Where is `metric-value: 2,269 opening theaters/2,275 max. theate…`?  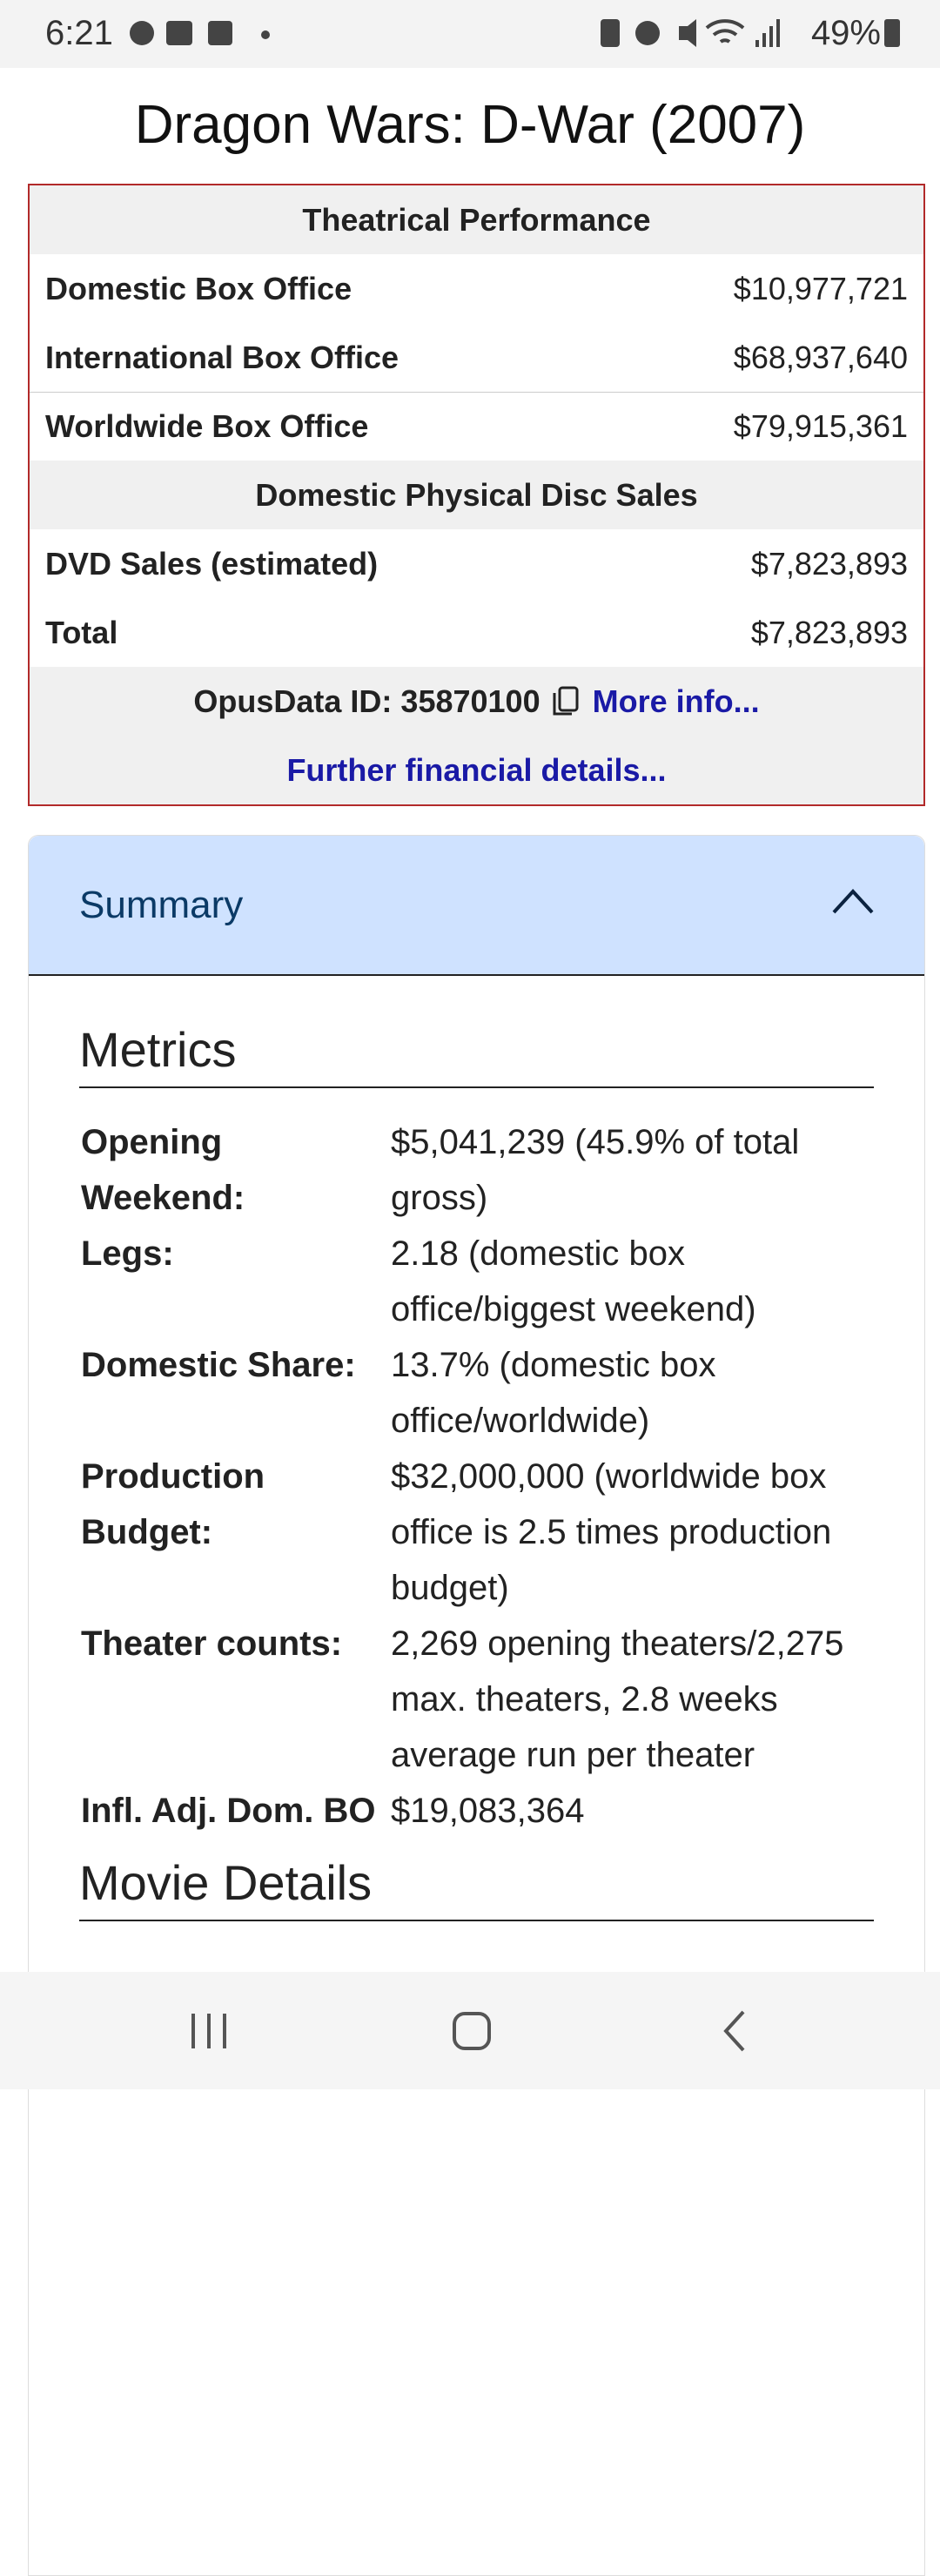
metric-value: 2,269 opening theaters/2,275 max. theate… is located at coordinates (617, 1699).